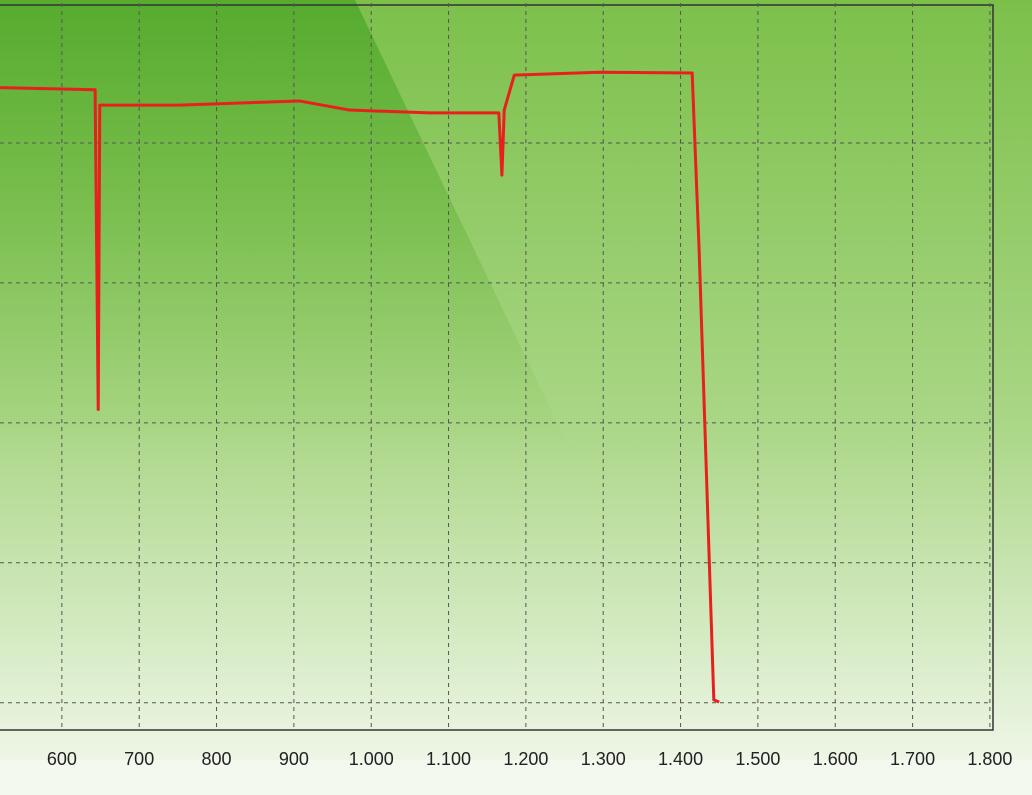 The width and height of the screenshot is (1032, 795). Describe the element at coordinates (757, 759) in the screenshot. I see `x-tick-label: 1.500` at that location.